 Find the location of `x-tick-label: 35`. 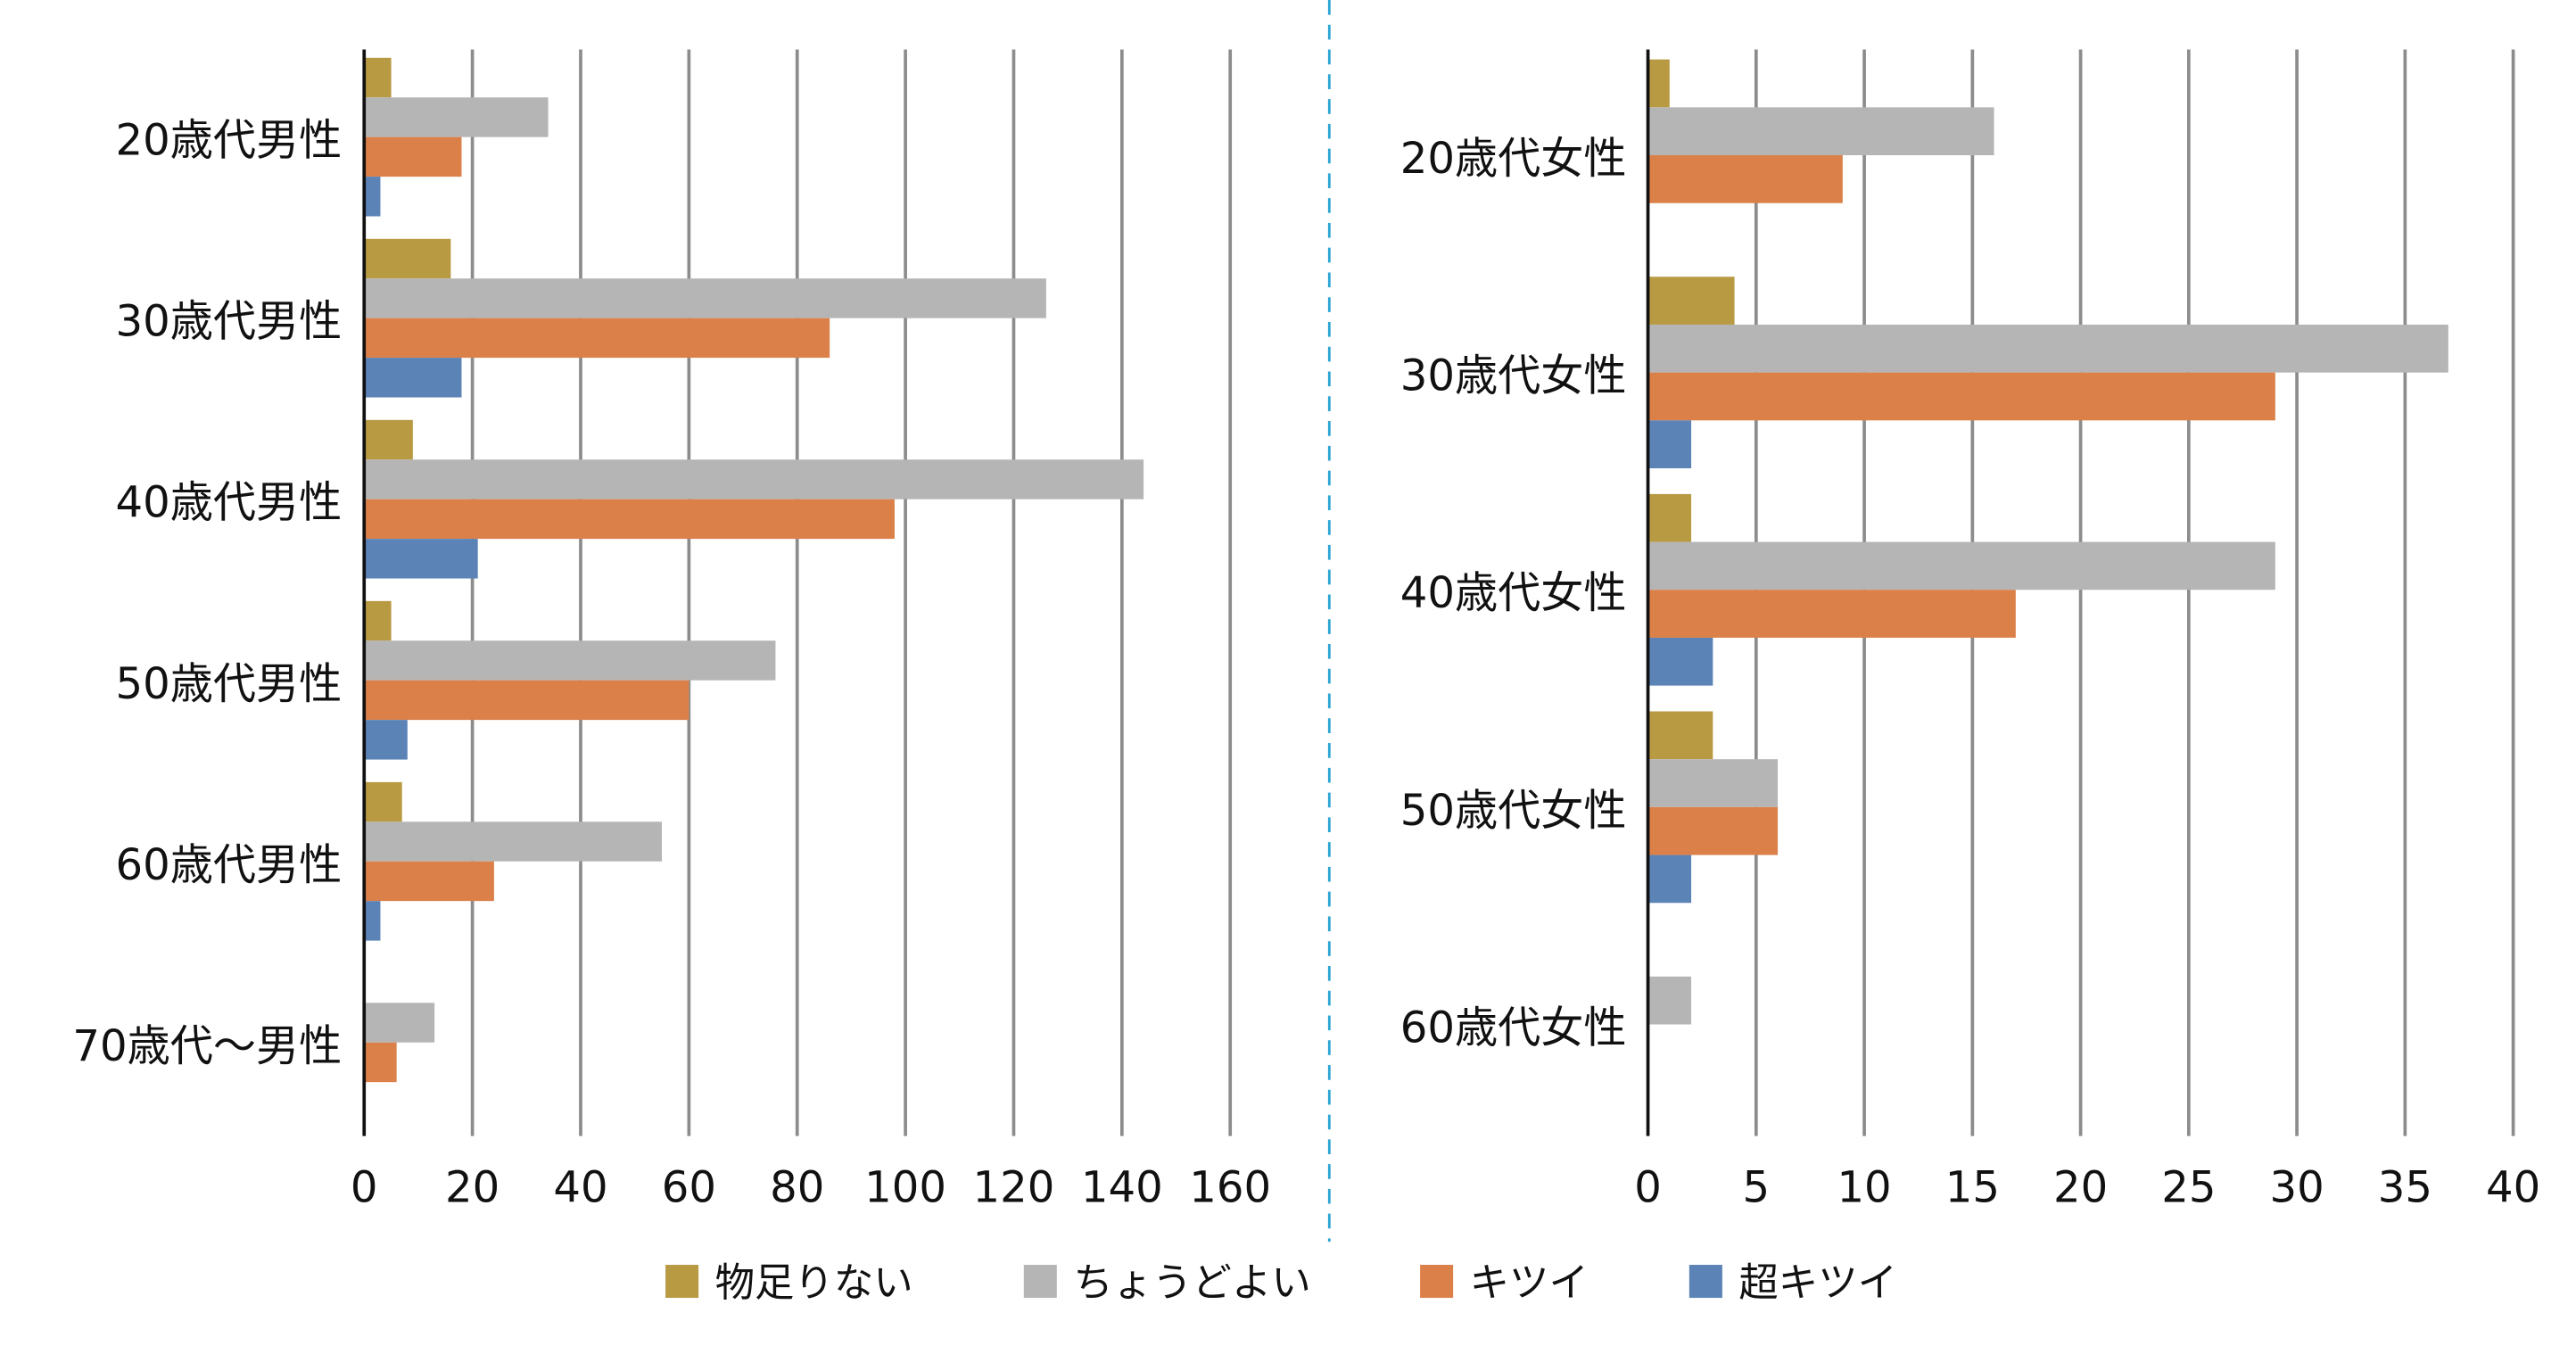

x-tick-label: 35 is located at coordinates (2405, 1188).